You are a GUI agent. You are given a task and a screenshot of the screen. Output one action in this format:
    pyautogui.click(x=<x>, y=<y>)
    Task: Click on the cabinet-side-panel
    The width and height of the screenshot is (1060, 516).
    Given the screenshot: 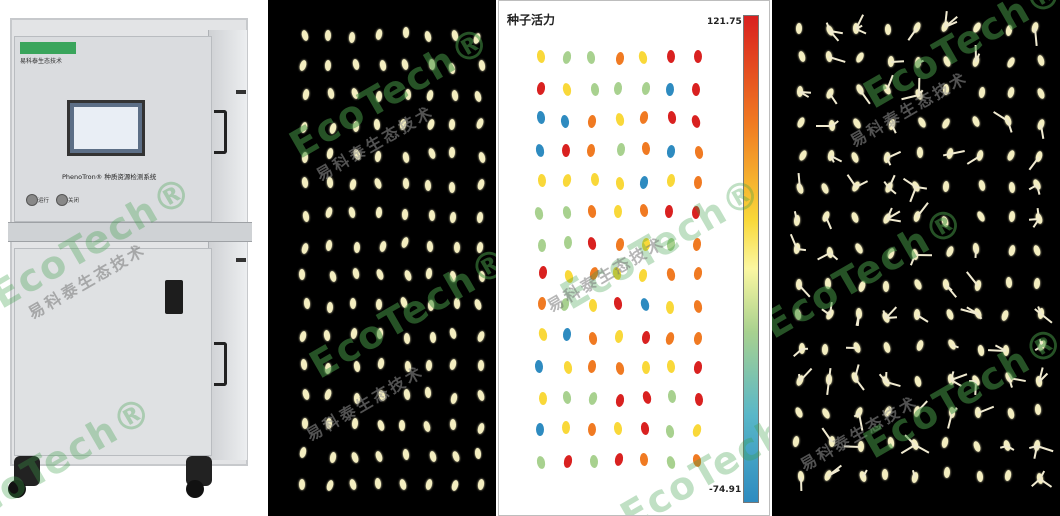 What is the action you would take?
    pyautogui.click(x=227, y=245)
    